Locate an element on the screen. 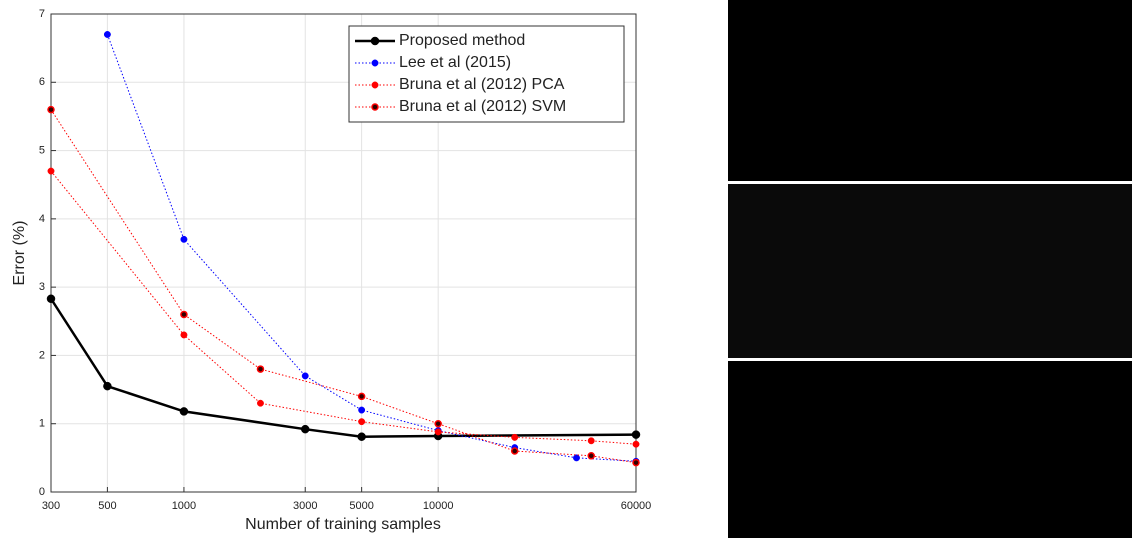 The image size is (1132, 543). y-tick-label: 6 is located at coordinates (42, 82).